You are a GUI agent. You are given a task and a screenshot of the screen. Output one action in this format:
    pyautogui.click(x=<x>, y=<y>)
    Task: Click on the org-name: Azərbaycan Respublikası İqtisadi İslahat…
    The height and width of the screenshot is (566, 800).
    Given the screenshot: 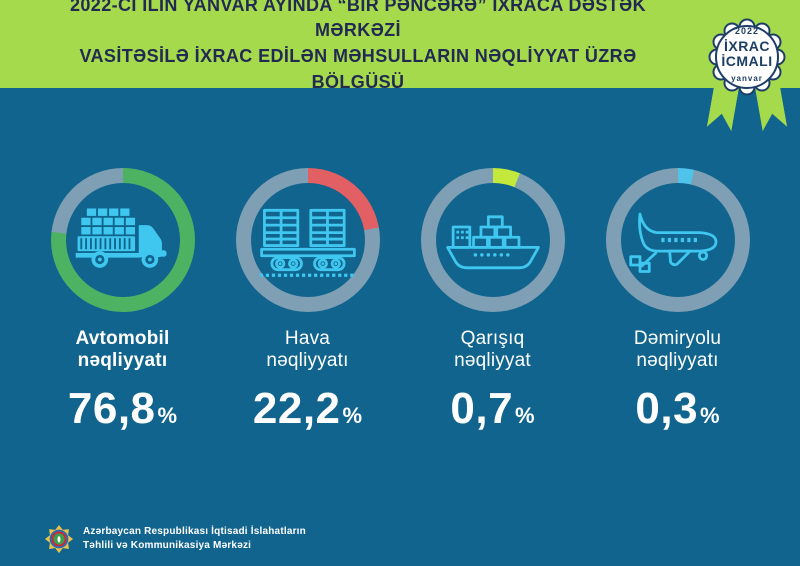 What is the action you would take?
    pyautogui.click(x=194, y=538)
    